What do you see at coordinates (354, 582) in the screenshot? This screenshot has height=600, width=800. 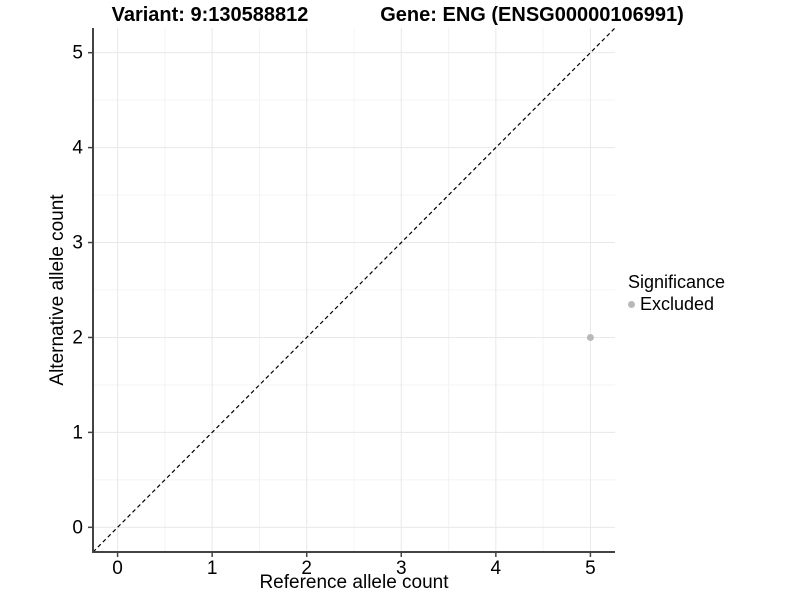 I see `x-axis-title: Reference allele count` at bounding box center [354, 582].